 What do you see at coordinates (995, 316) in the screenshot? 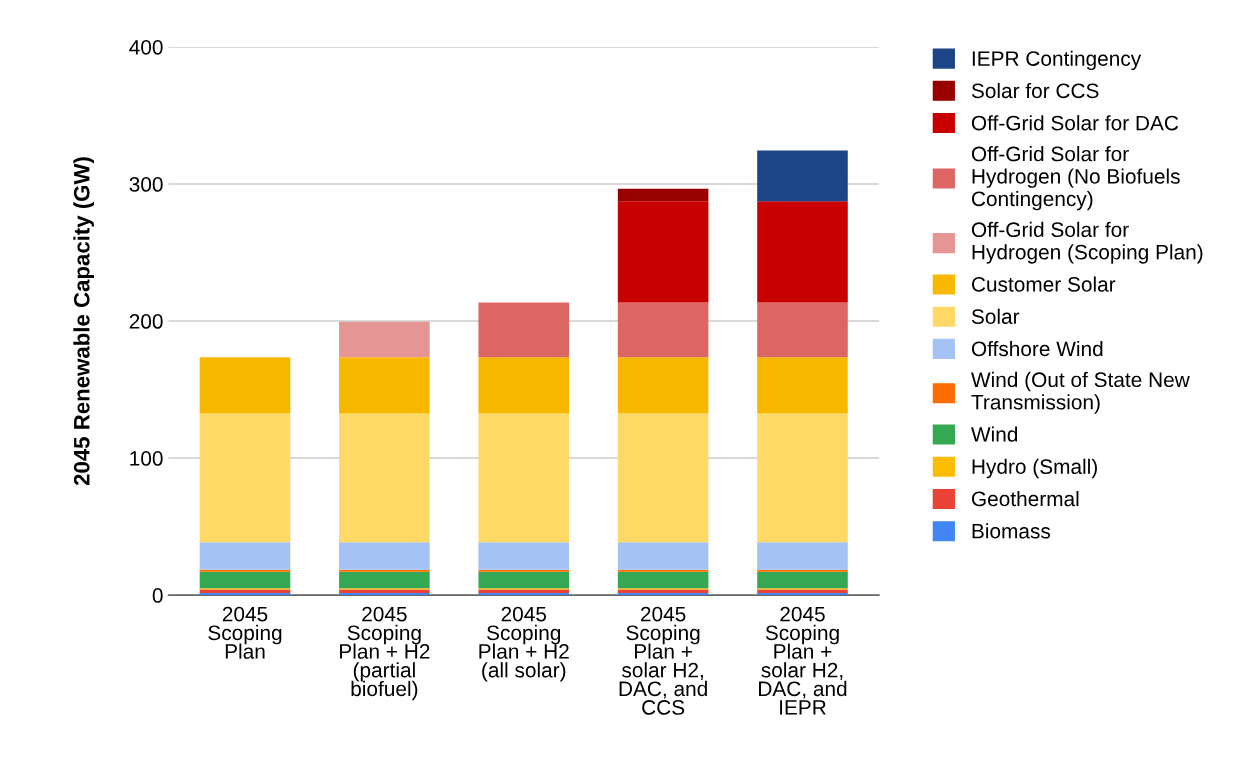
I see `legend-label: Solar` at bounding box center [995, 316].